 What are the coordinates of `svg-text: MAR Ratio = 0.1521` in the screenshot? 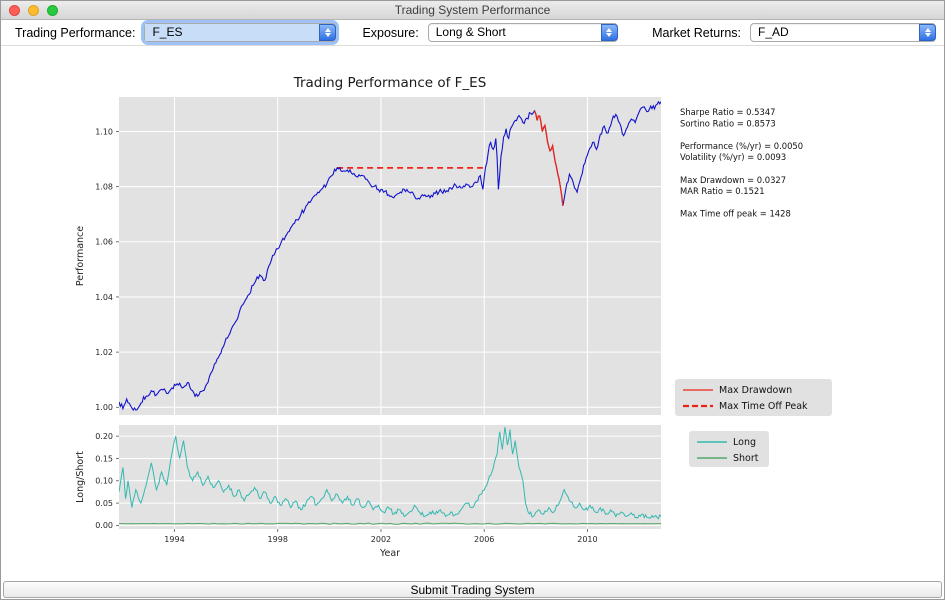 It's located at (722, 191).